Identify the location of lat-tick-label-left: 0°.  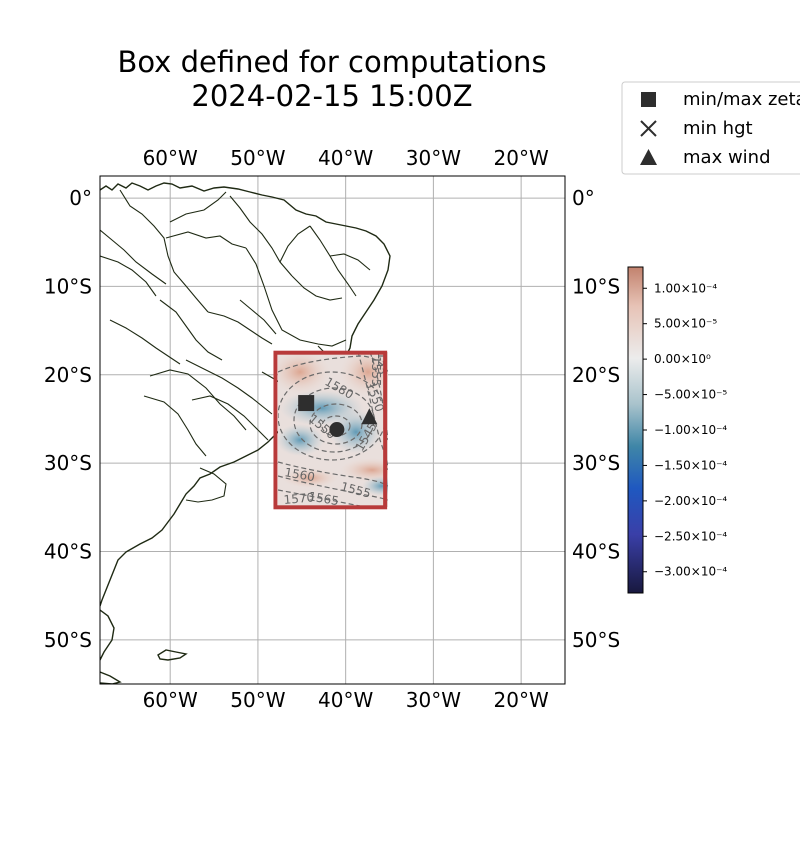
(80, 198).